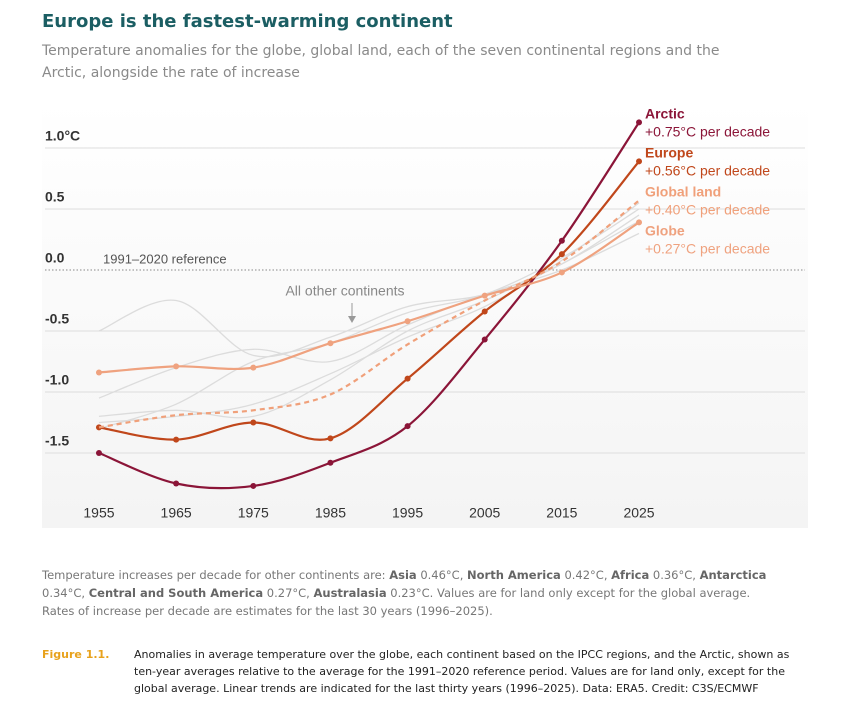 This screenshot has width=862, height=720. What do you see at coordinates (707, 210) in the screenshot?
I see `series-rate: +0.40°C per decade` at bounding box center [707, 210].